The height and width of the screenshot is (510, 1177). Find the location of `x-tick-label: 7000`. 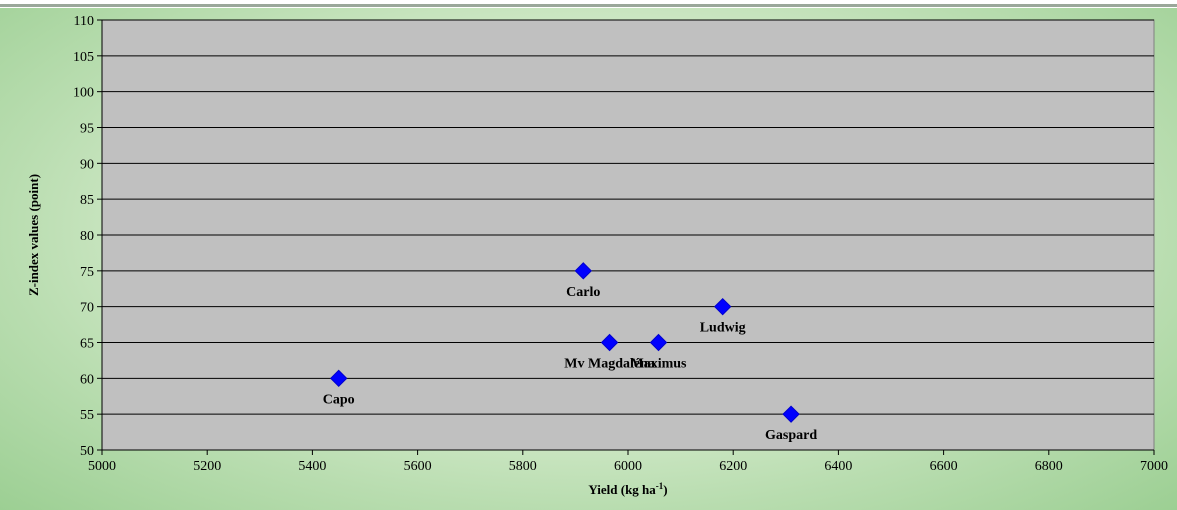

x-tick-label: 7000 is located at coordinates (1154, 466).